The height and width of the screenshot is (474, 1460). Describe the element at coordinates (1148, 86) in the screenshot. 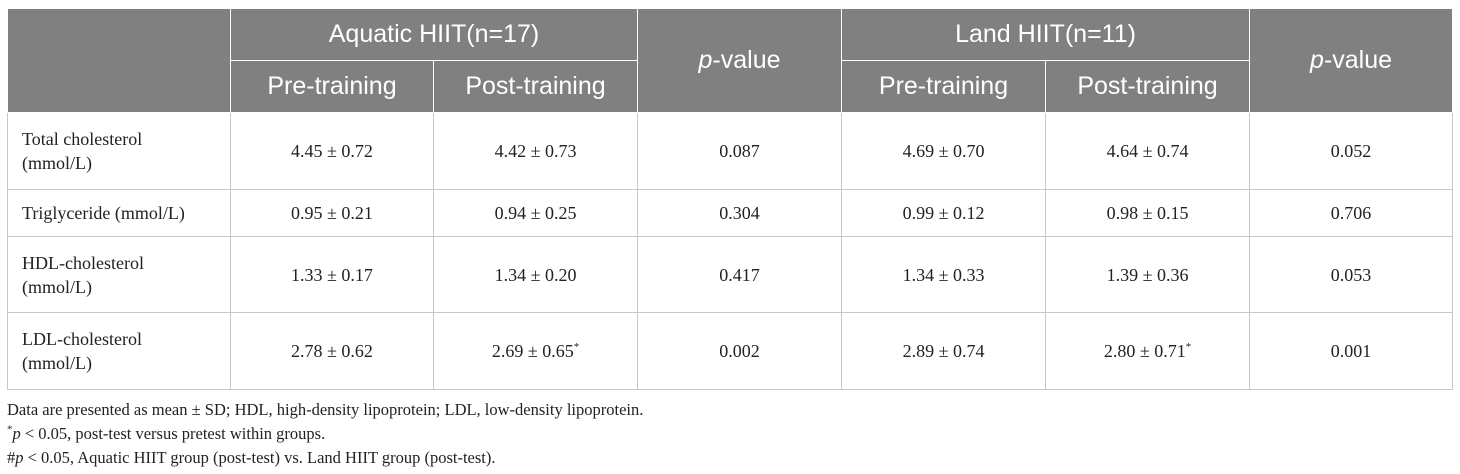

I see `header-land-post: Post-training` at that location.